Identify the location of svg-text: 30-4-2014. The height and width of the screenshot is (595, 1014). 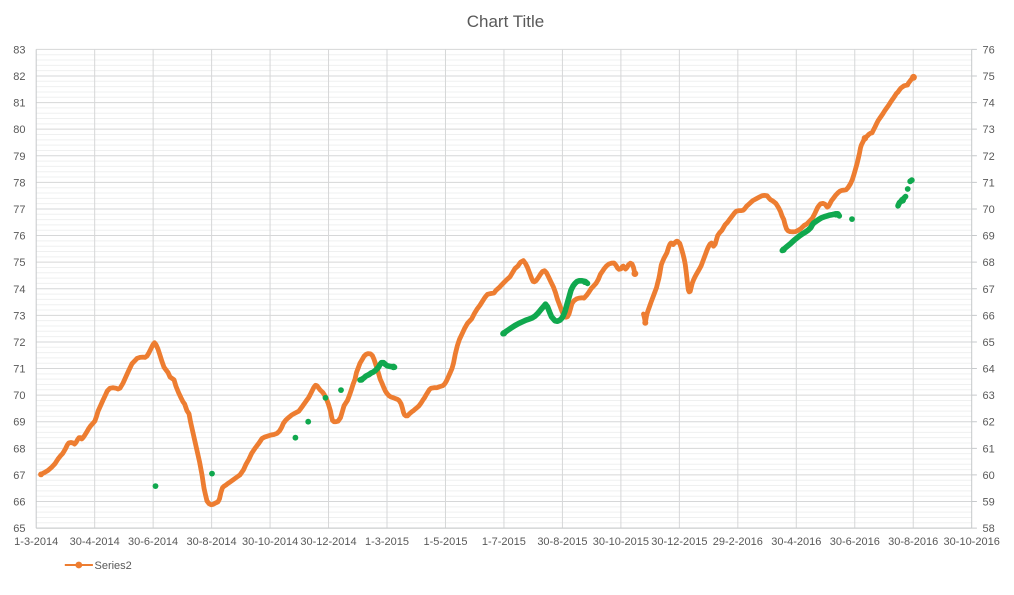
(95, 542).